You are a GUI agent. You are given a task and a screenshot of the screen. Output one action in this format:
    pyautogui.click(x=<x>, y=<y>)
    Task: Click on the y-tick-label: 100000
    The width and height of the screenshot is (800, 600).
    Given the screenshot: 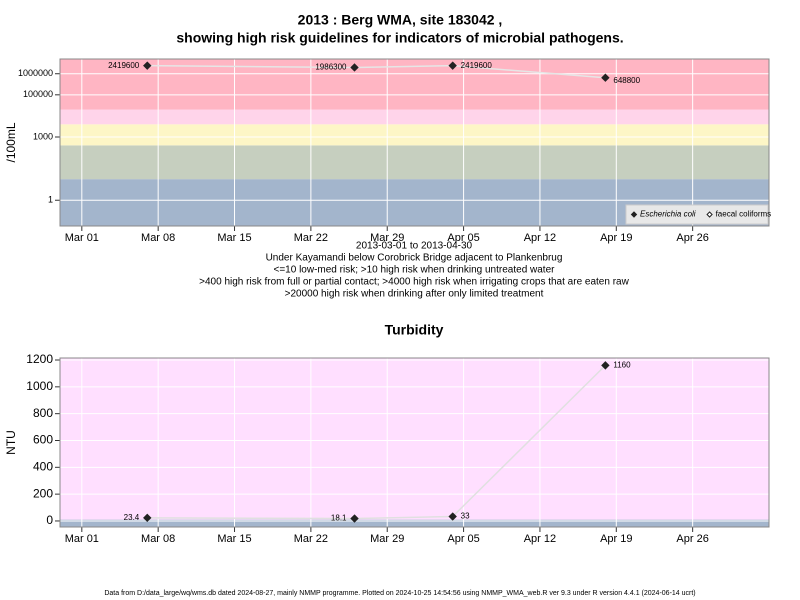 What is the action you would take?
    pyautogui.click(x=38, y=94)
    